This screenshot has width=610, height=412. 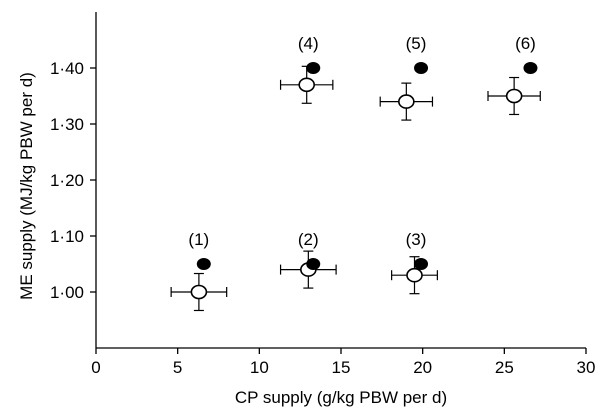 What do you see at coordinates (67, 180) in the screenshot?
I see `y-tick-label: 1·20` at bounding box center [67, 180].